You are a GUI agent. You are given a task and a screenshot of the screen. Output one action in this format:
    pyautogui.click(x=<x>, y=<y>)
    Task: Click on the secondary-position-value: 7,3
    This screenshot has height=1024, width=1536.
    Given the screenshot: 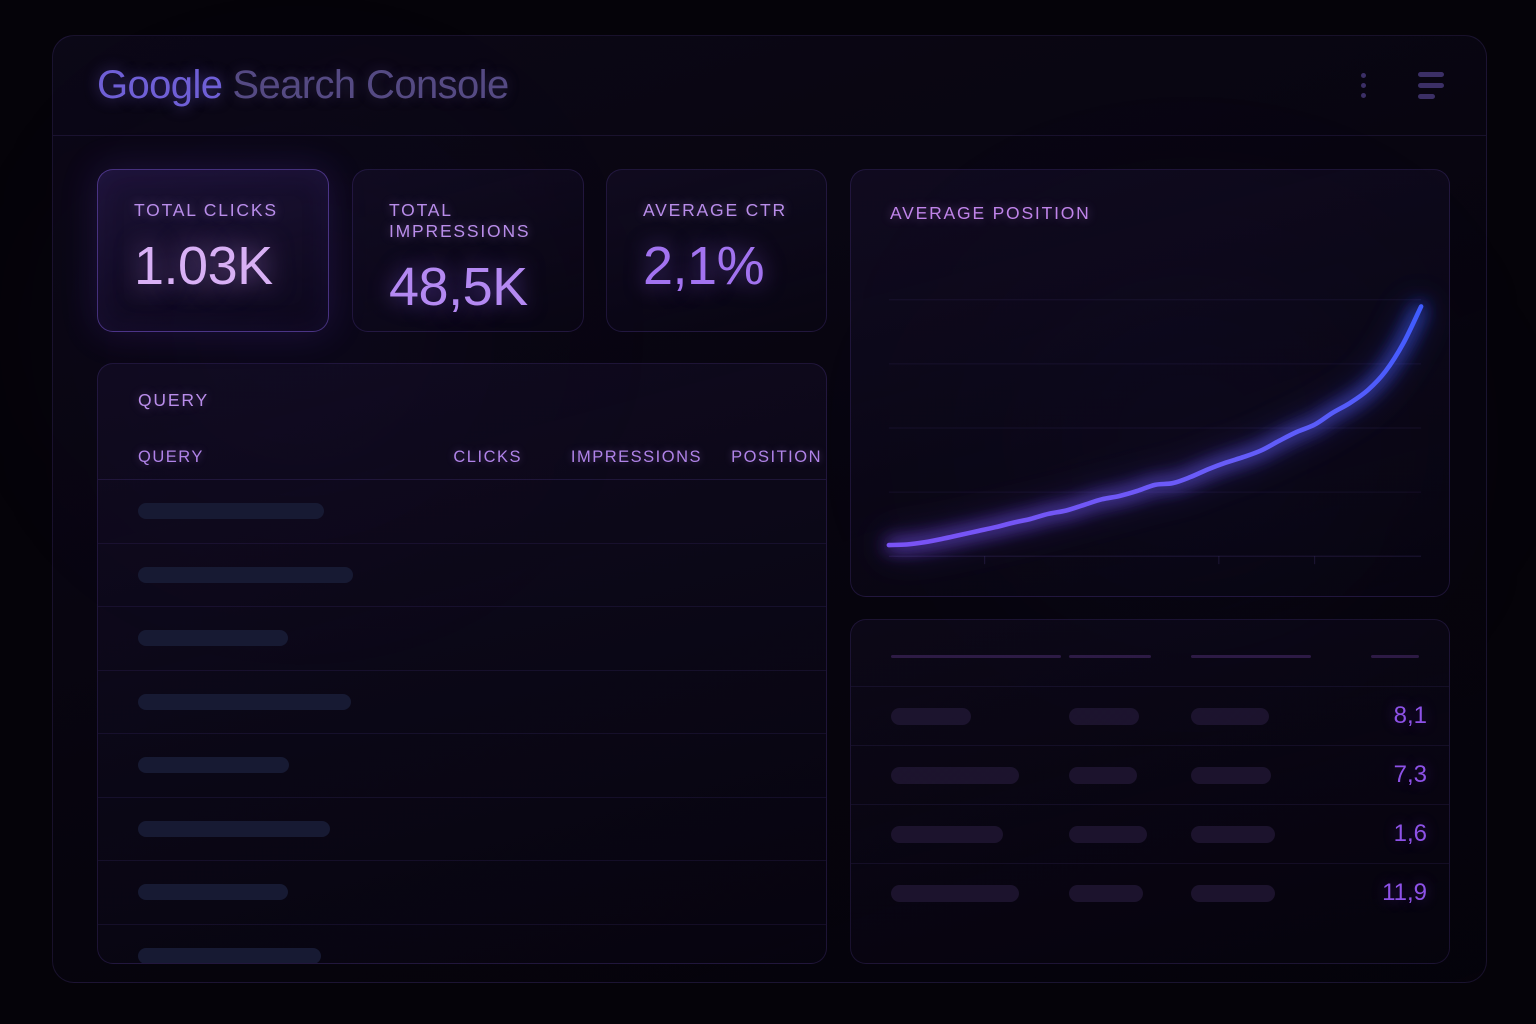 What is the action you would take?
    pyautogui.click(x=1410, y=774)
    